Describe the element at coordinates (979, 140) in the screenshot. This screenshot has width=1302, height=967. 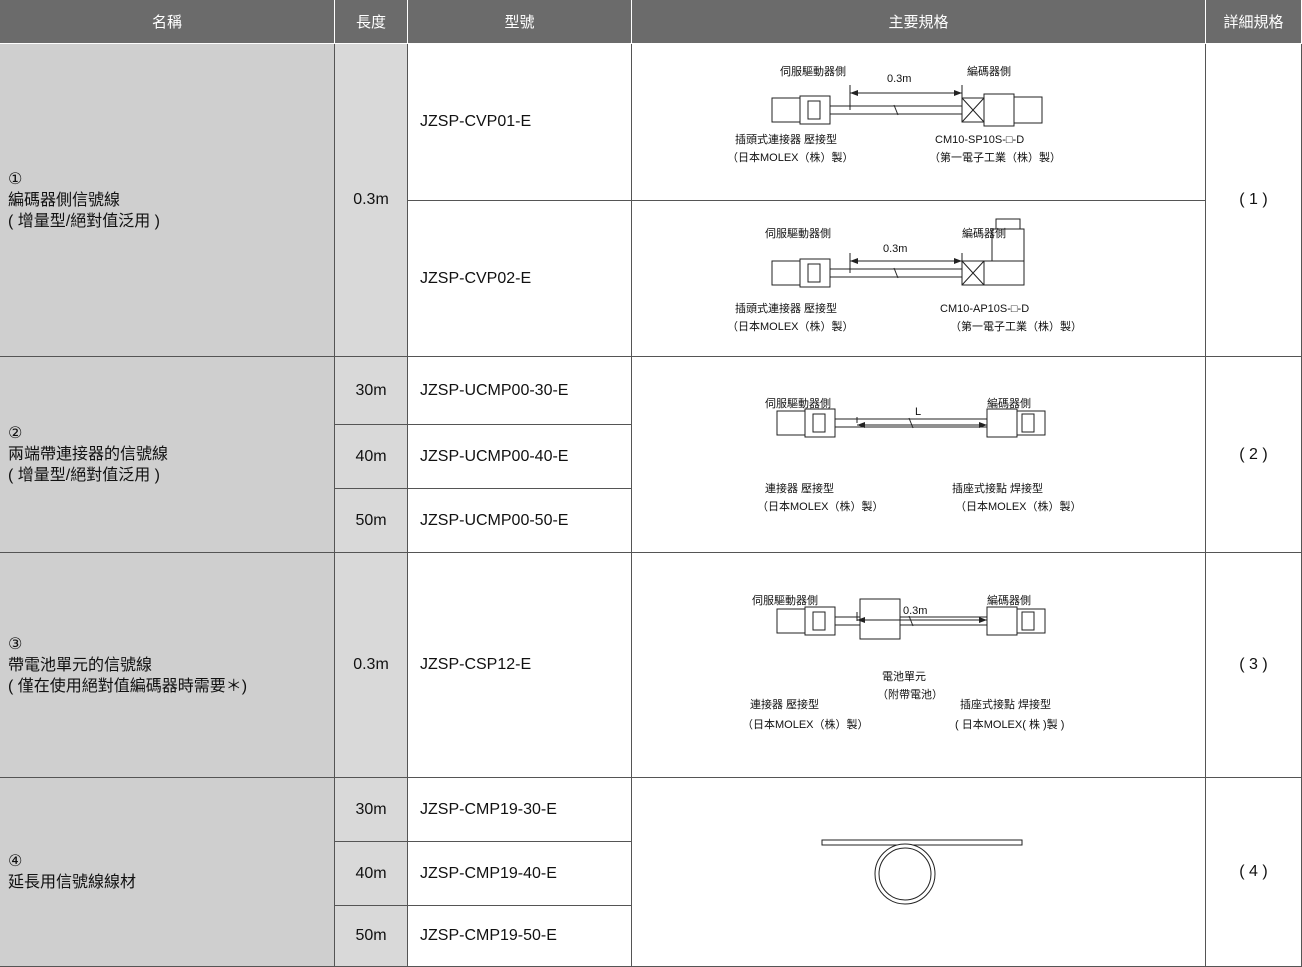
I see `spec-label: CM10-SP10S-□-D` at that location.